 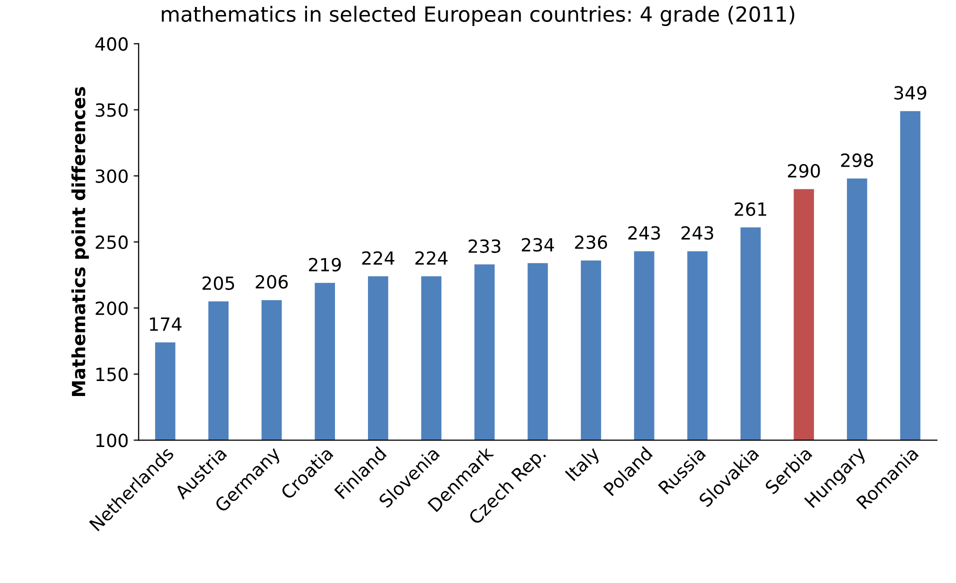 I want to click on y-tick-label: 250, so click(x=112, y=242).